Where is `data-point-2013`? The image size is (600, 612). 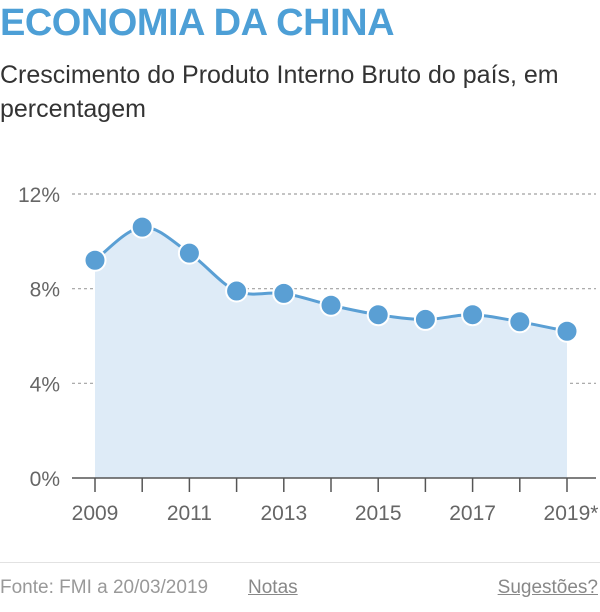 data-point-2013 is located at coordinates (284, 293).